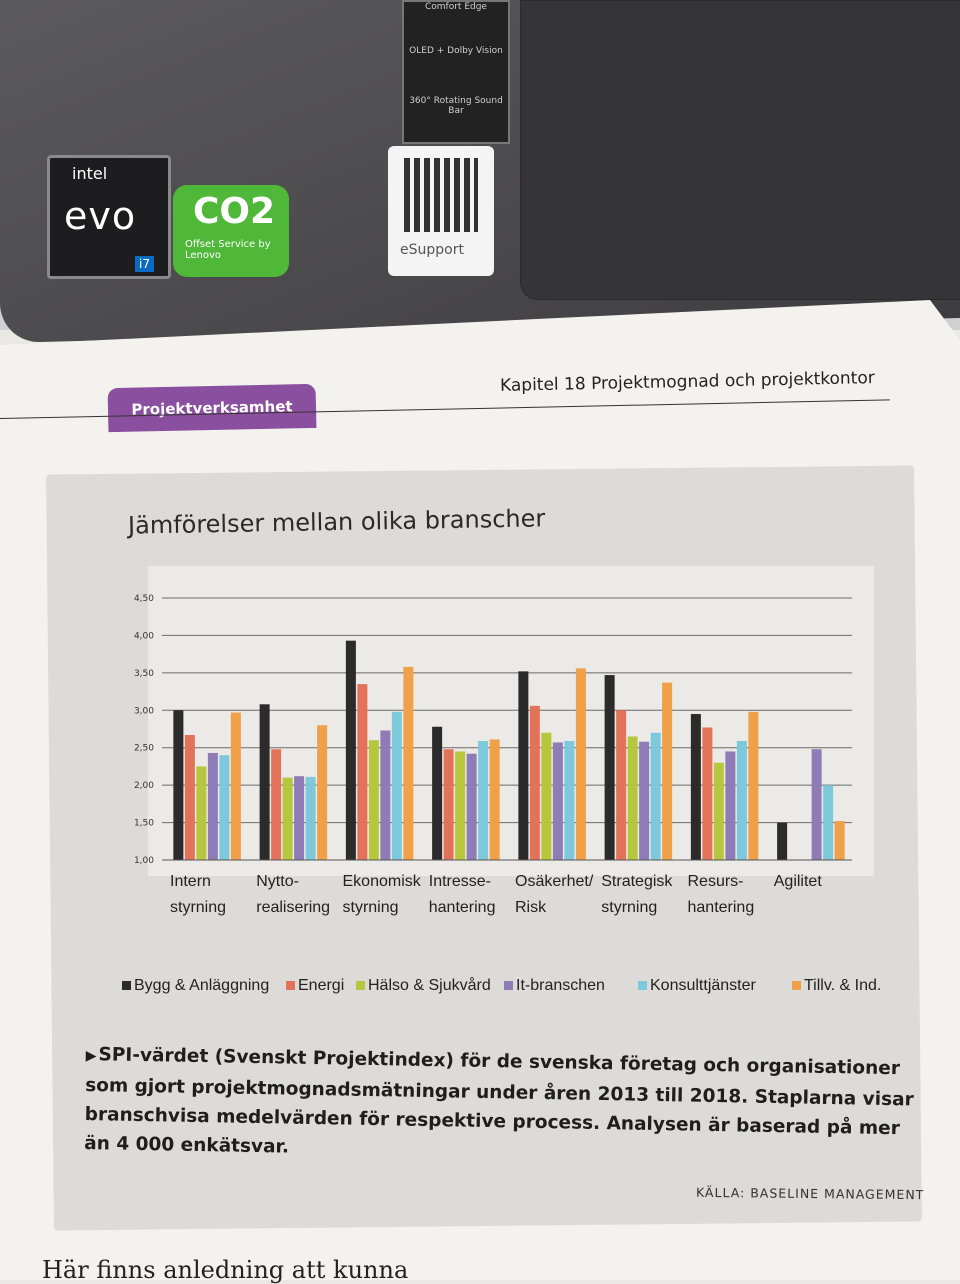 This screenshot has width=960, height=1284. What do you see at coordinates (408, 763) in the screenshot?
I see `bar-tillv-ind--2` at bounding box center [408, 763].